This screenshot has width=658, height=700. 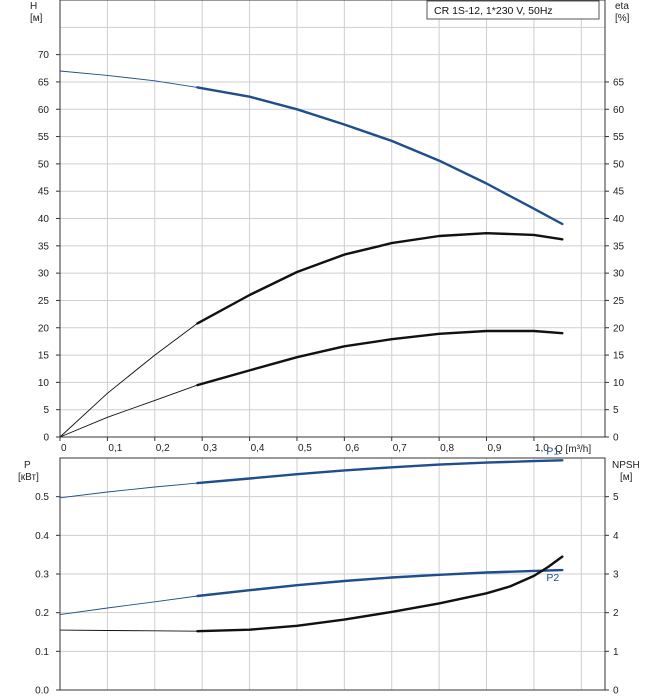 What do you see at coordinates (27, 465) in the screenshot?
I see `p-axis-label-1: P` at bounding box center [27, 465].